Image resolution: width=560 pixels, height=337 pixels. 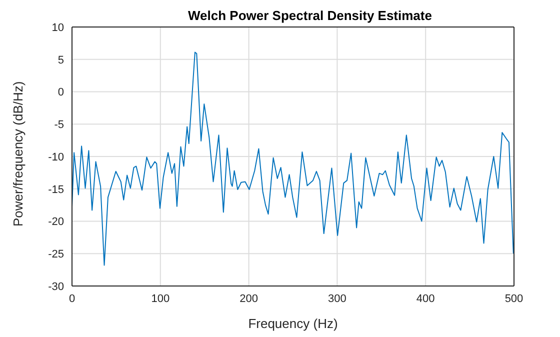 I want to click on x-axis-title: Frequency (Hz), so click(x=293, y=323).